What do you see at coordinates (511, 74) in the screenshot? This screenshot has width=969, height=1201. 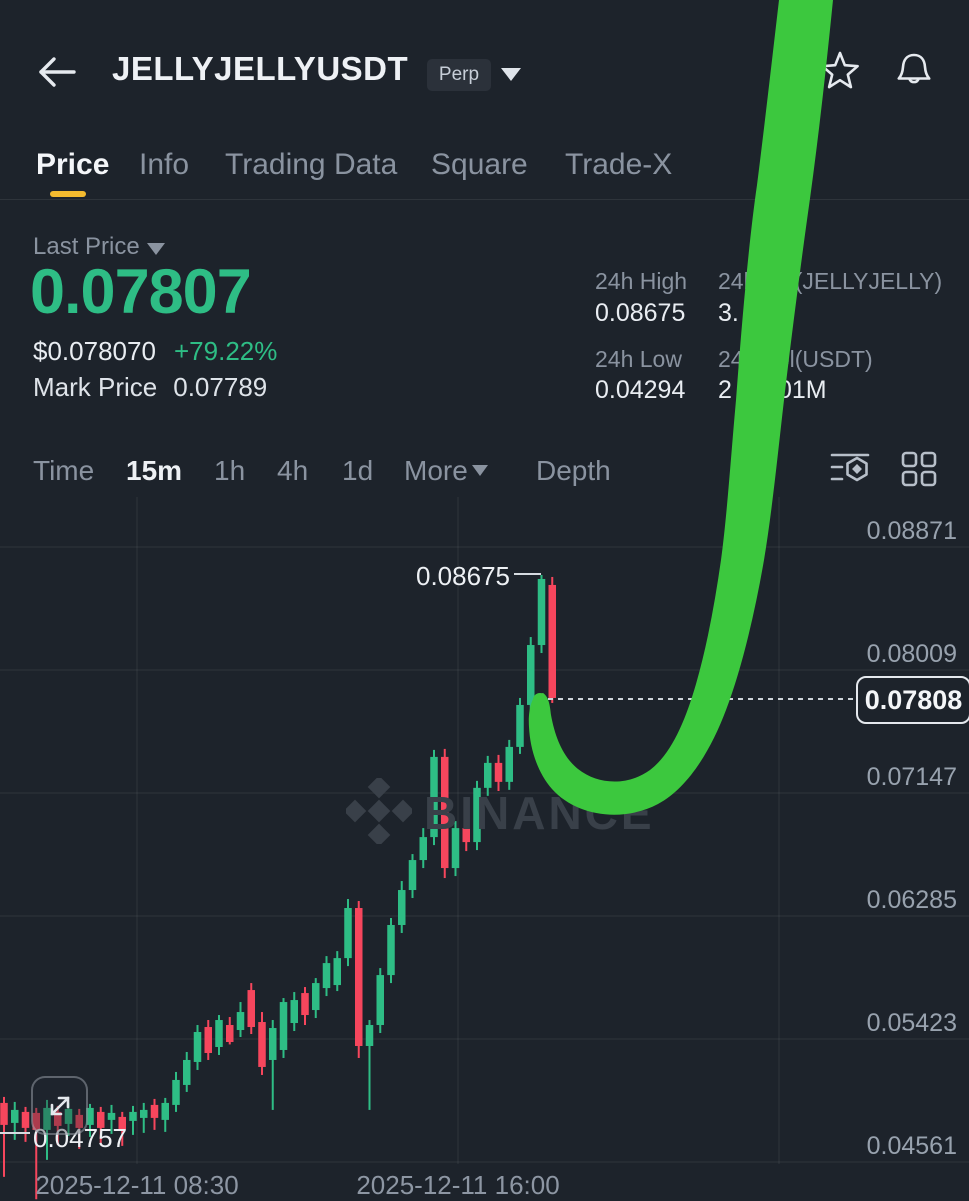 I see `pair-dropdown-caret-icon` at bounding box center [511, 74].